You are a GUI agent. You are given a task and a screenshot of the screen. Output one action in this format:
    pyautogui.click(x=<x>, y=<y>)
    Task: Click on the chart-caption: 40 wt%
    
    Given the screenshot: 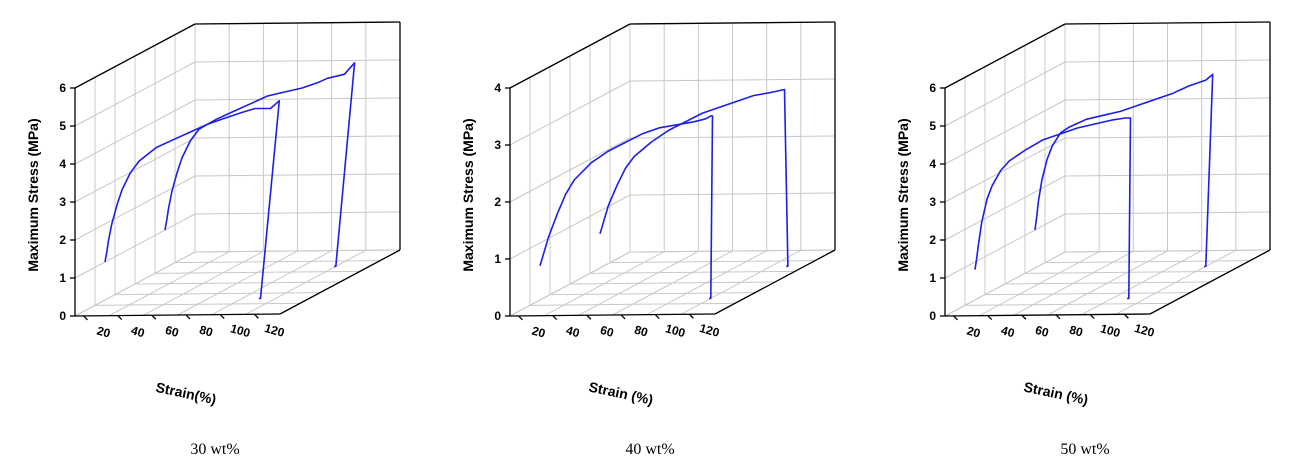 What is the action you would take?
    pyautogui.click(x=650, y=449)
    